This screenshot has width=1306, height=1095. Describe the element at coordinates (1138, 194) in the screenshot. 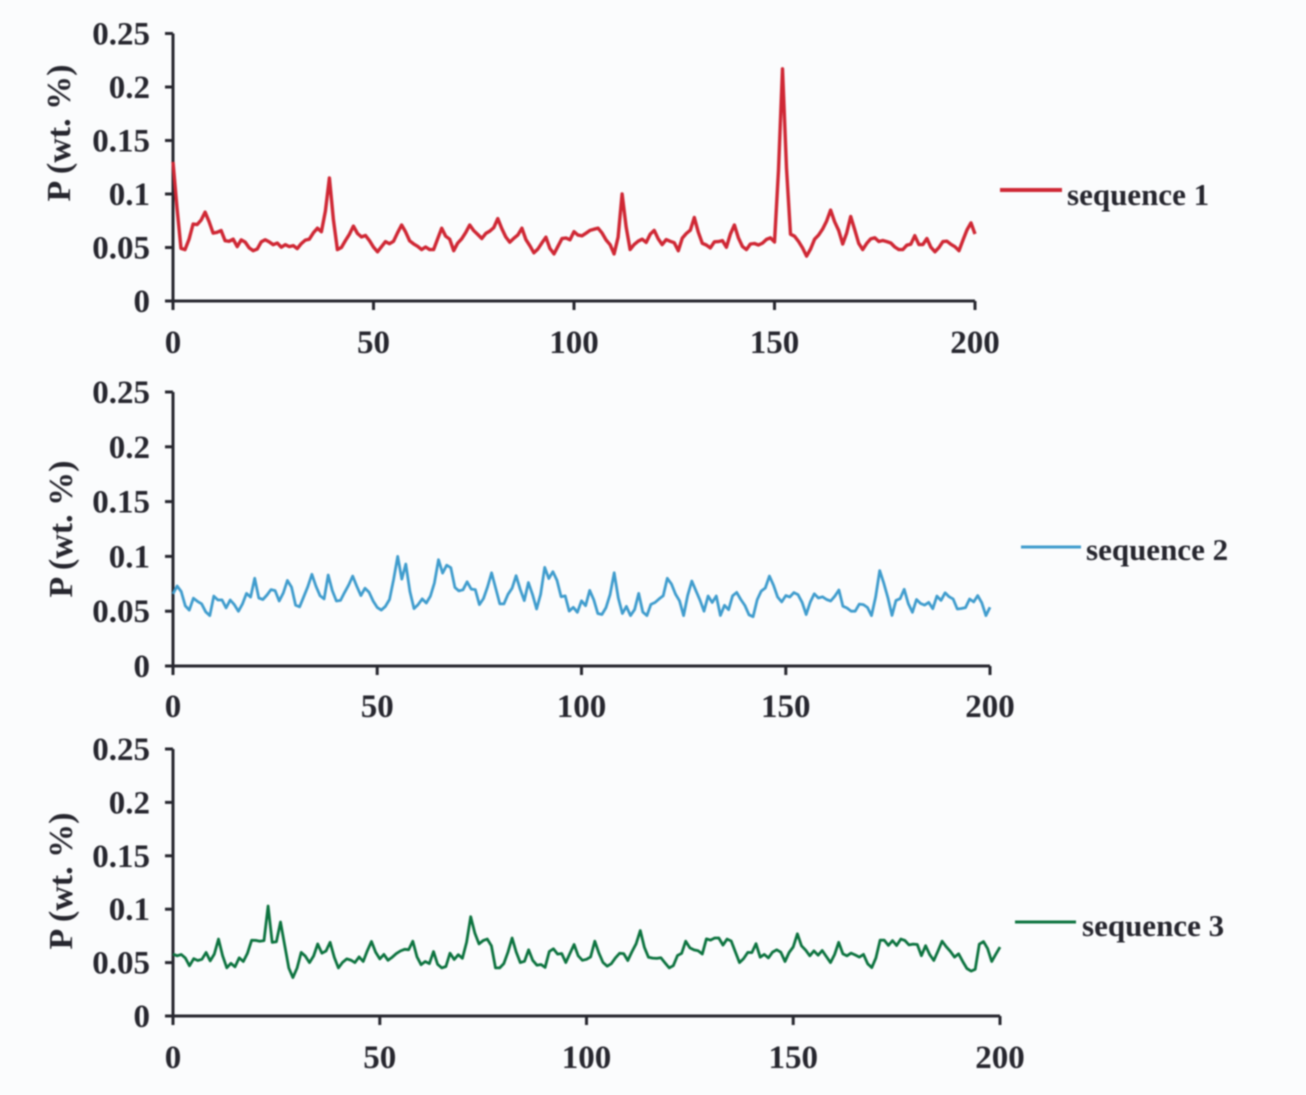

I see `svg-text: sequence 1` at that location.